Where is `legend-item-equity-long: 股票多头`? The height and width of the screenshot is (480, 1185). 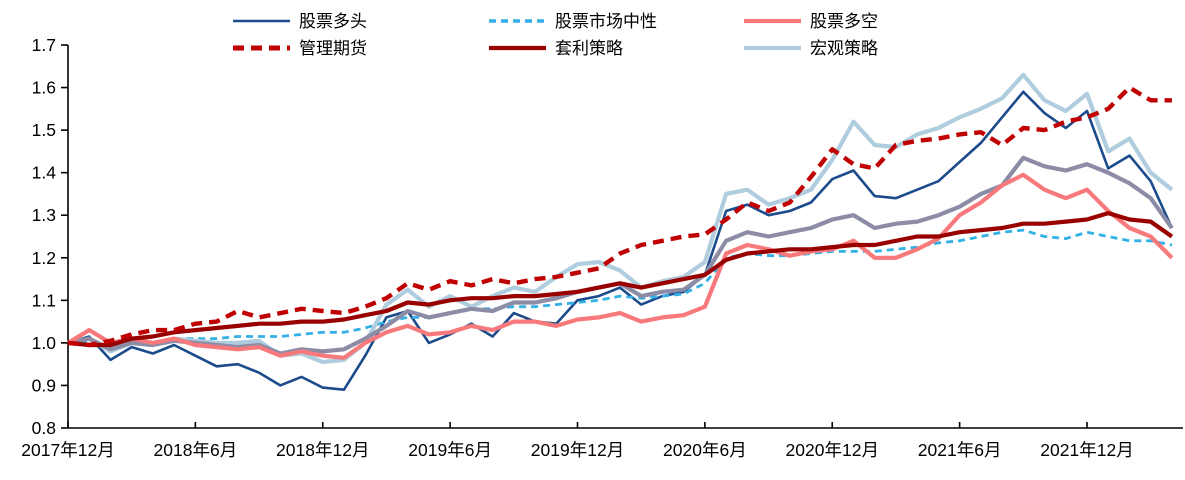 legend-item-equity-long: 股票多头 is located at coordinates (300, 21).